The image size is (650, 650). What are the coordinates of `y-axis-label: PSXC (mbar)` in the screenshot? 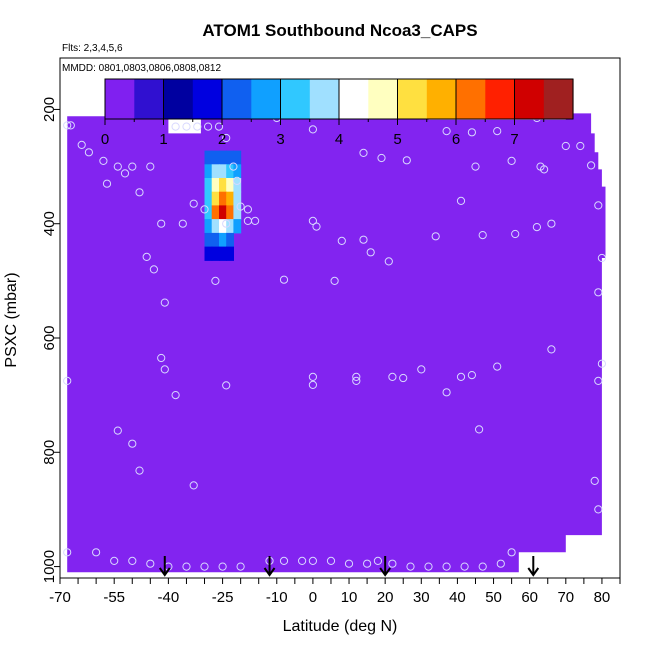 It's located at (11, 319).